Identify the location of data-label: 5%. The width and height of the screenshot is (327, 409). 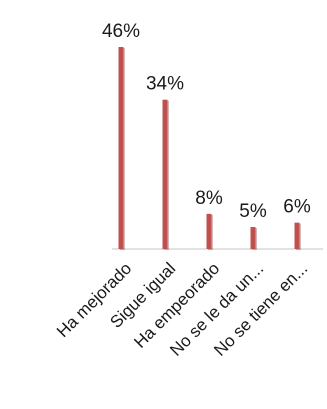
(253, 211).